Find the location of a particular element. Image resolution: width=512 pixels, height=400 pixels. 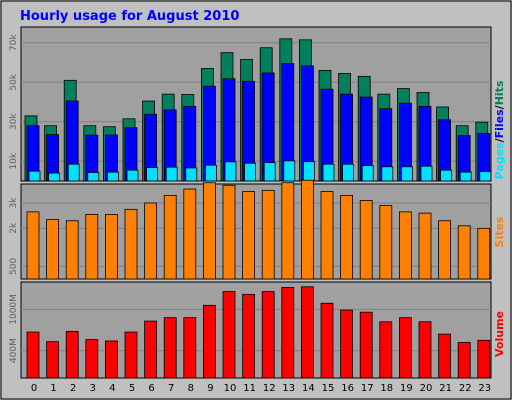

hour-tick-label: 21 is located at coordinates (445, 388).